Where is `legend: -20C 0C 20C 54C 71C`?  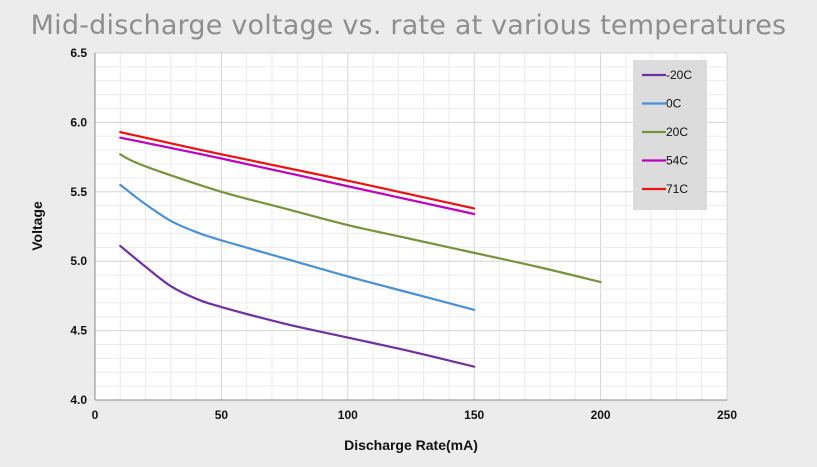
legend: -20C 0C 20C 54C 71C is located at coordinates (670, 135).